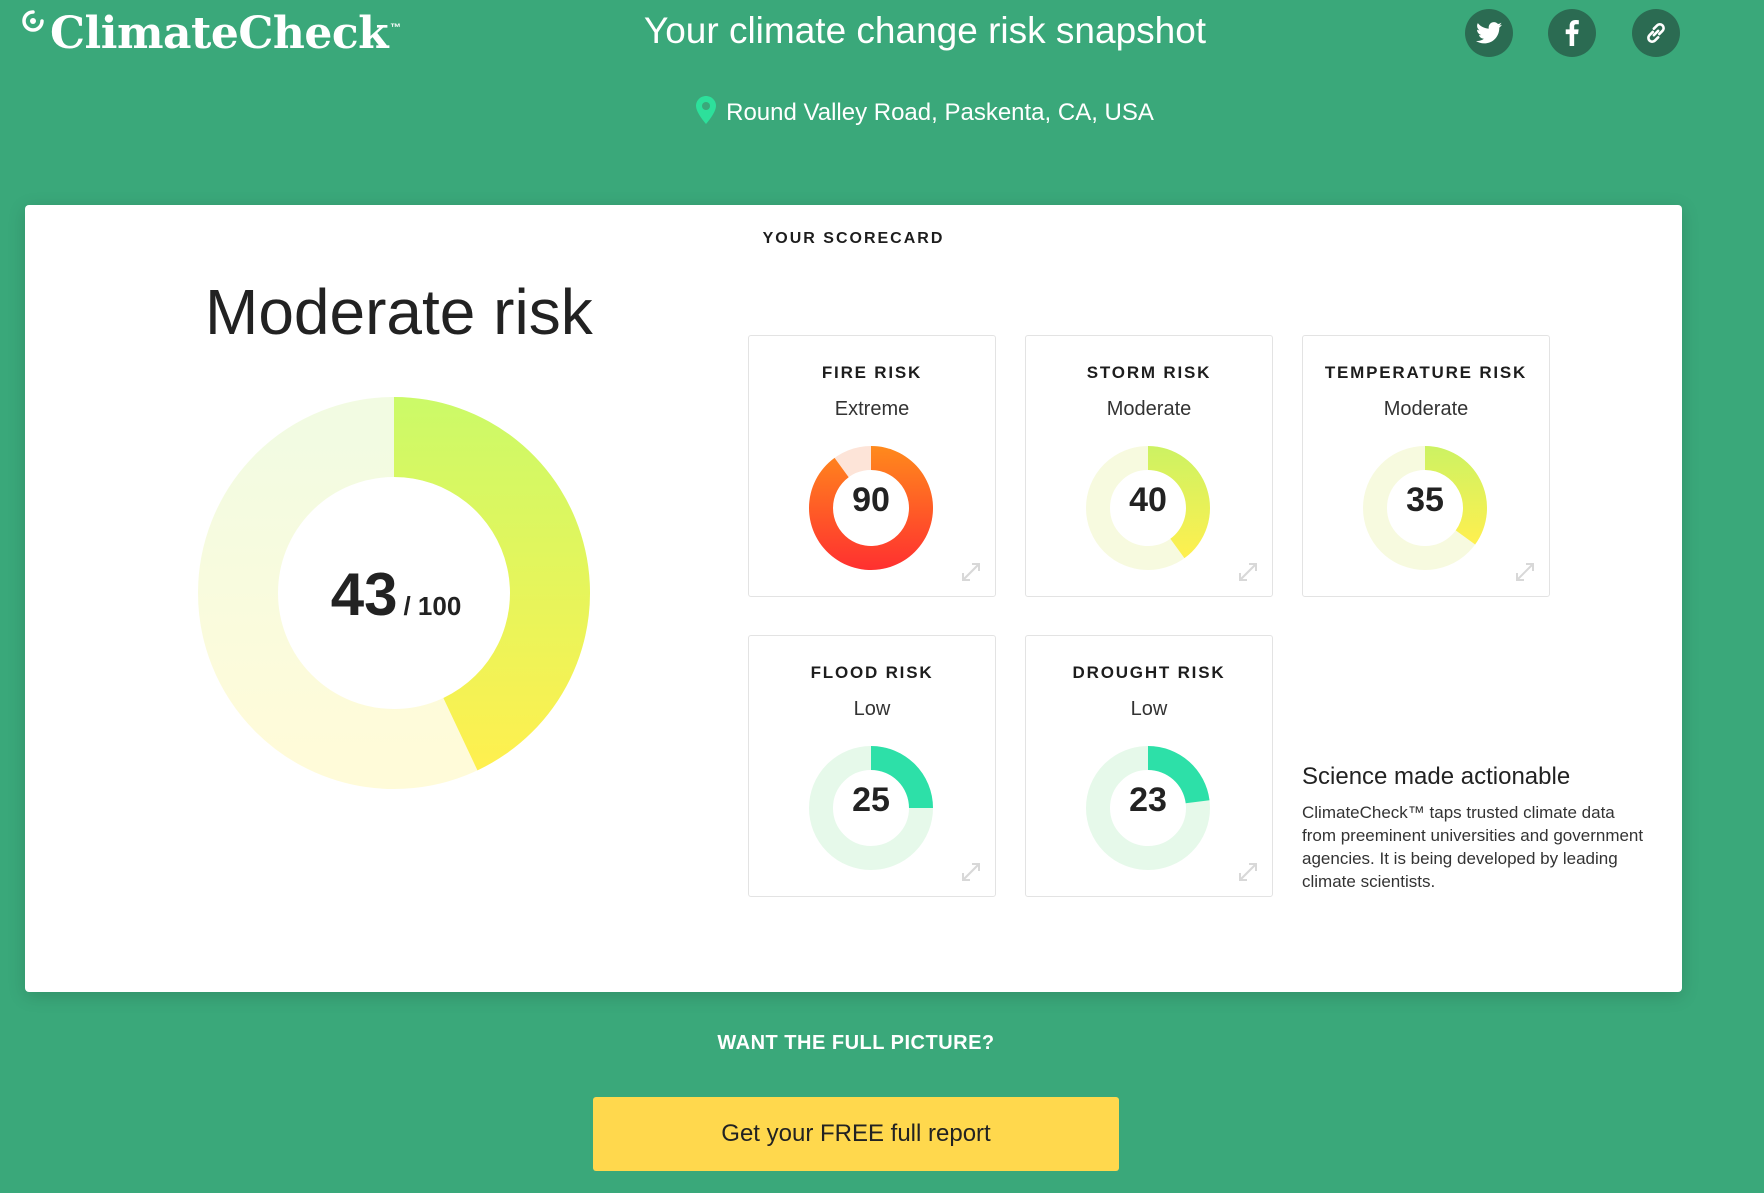 The width and height of the screenshot is (1764, 1193). I want to click on science-title: Science made actionable, so click(1436, 776).